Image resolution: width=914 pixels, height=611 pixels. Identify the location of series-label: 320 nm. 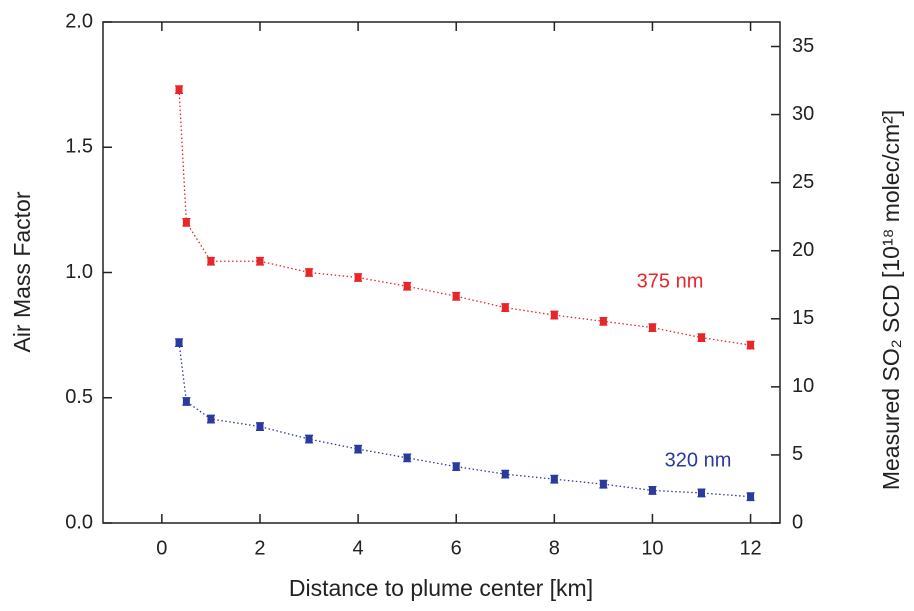
(698, 460).